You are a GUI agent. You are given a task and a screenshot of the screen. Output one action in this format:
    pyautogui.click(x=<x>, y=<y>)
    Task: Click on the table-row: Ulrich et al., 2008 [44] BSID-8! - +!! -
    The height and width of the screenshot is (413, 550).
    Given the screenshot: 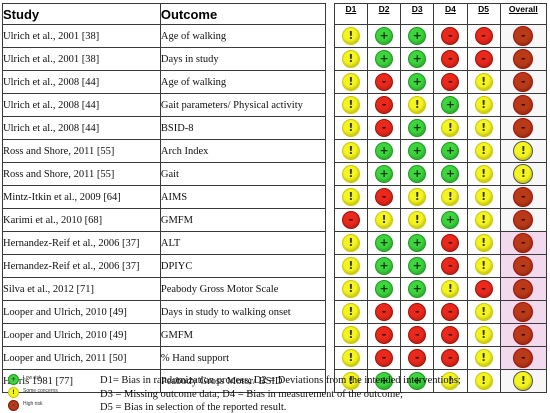 What is the action you would take?
    pyautogui.click(x=275, y=128)
    